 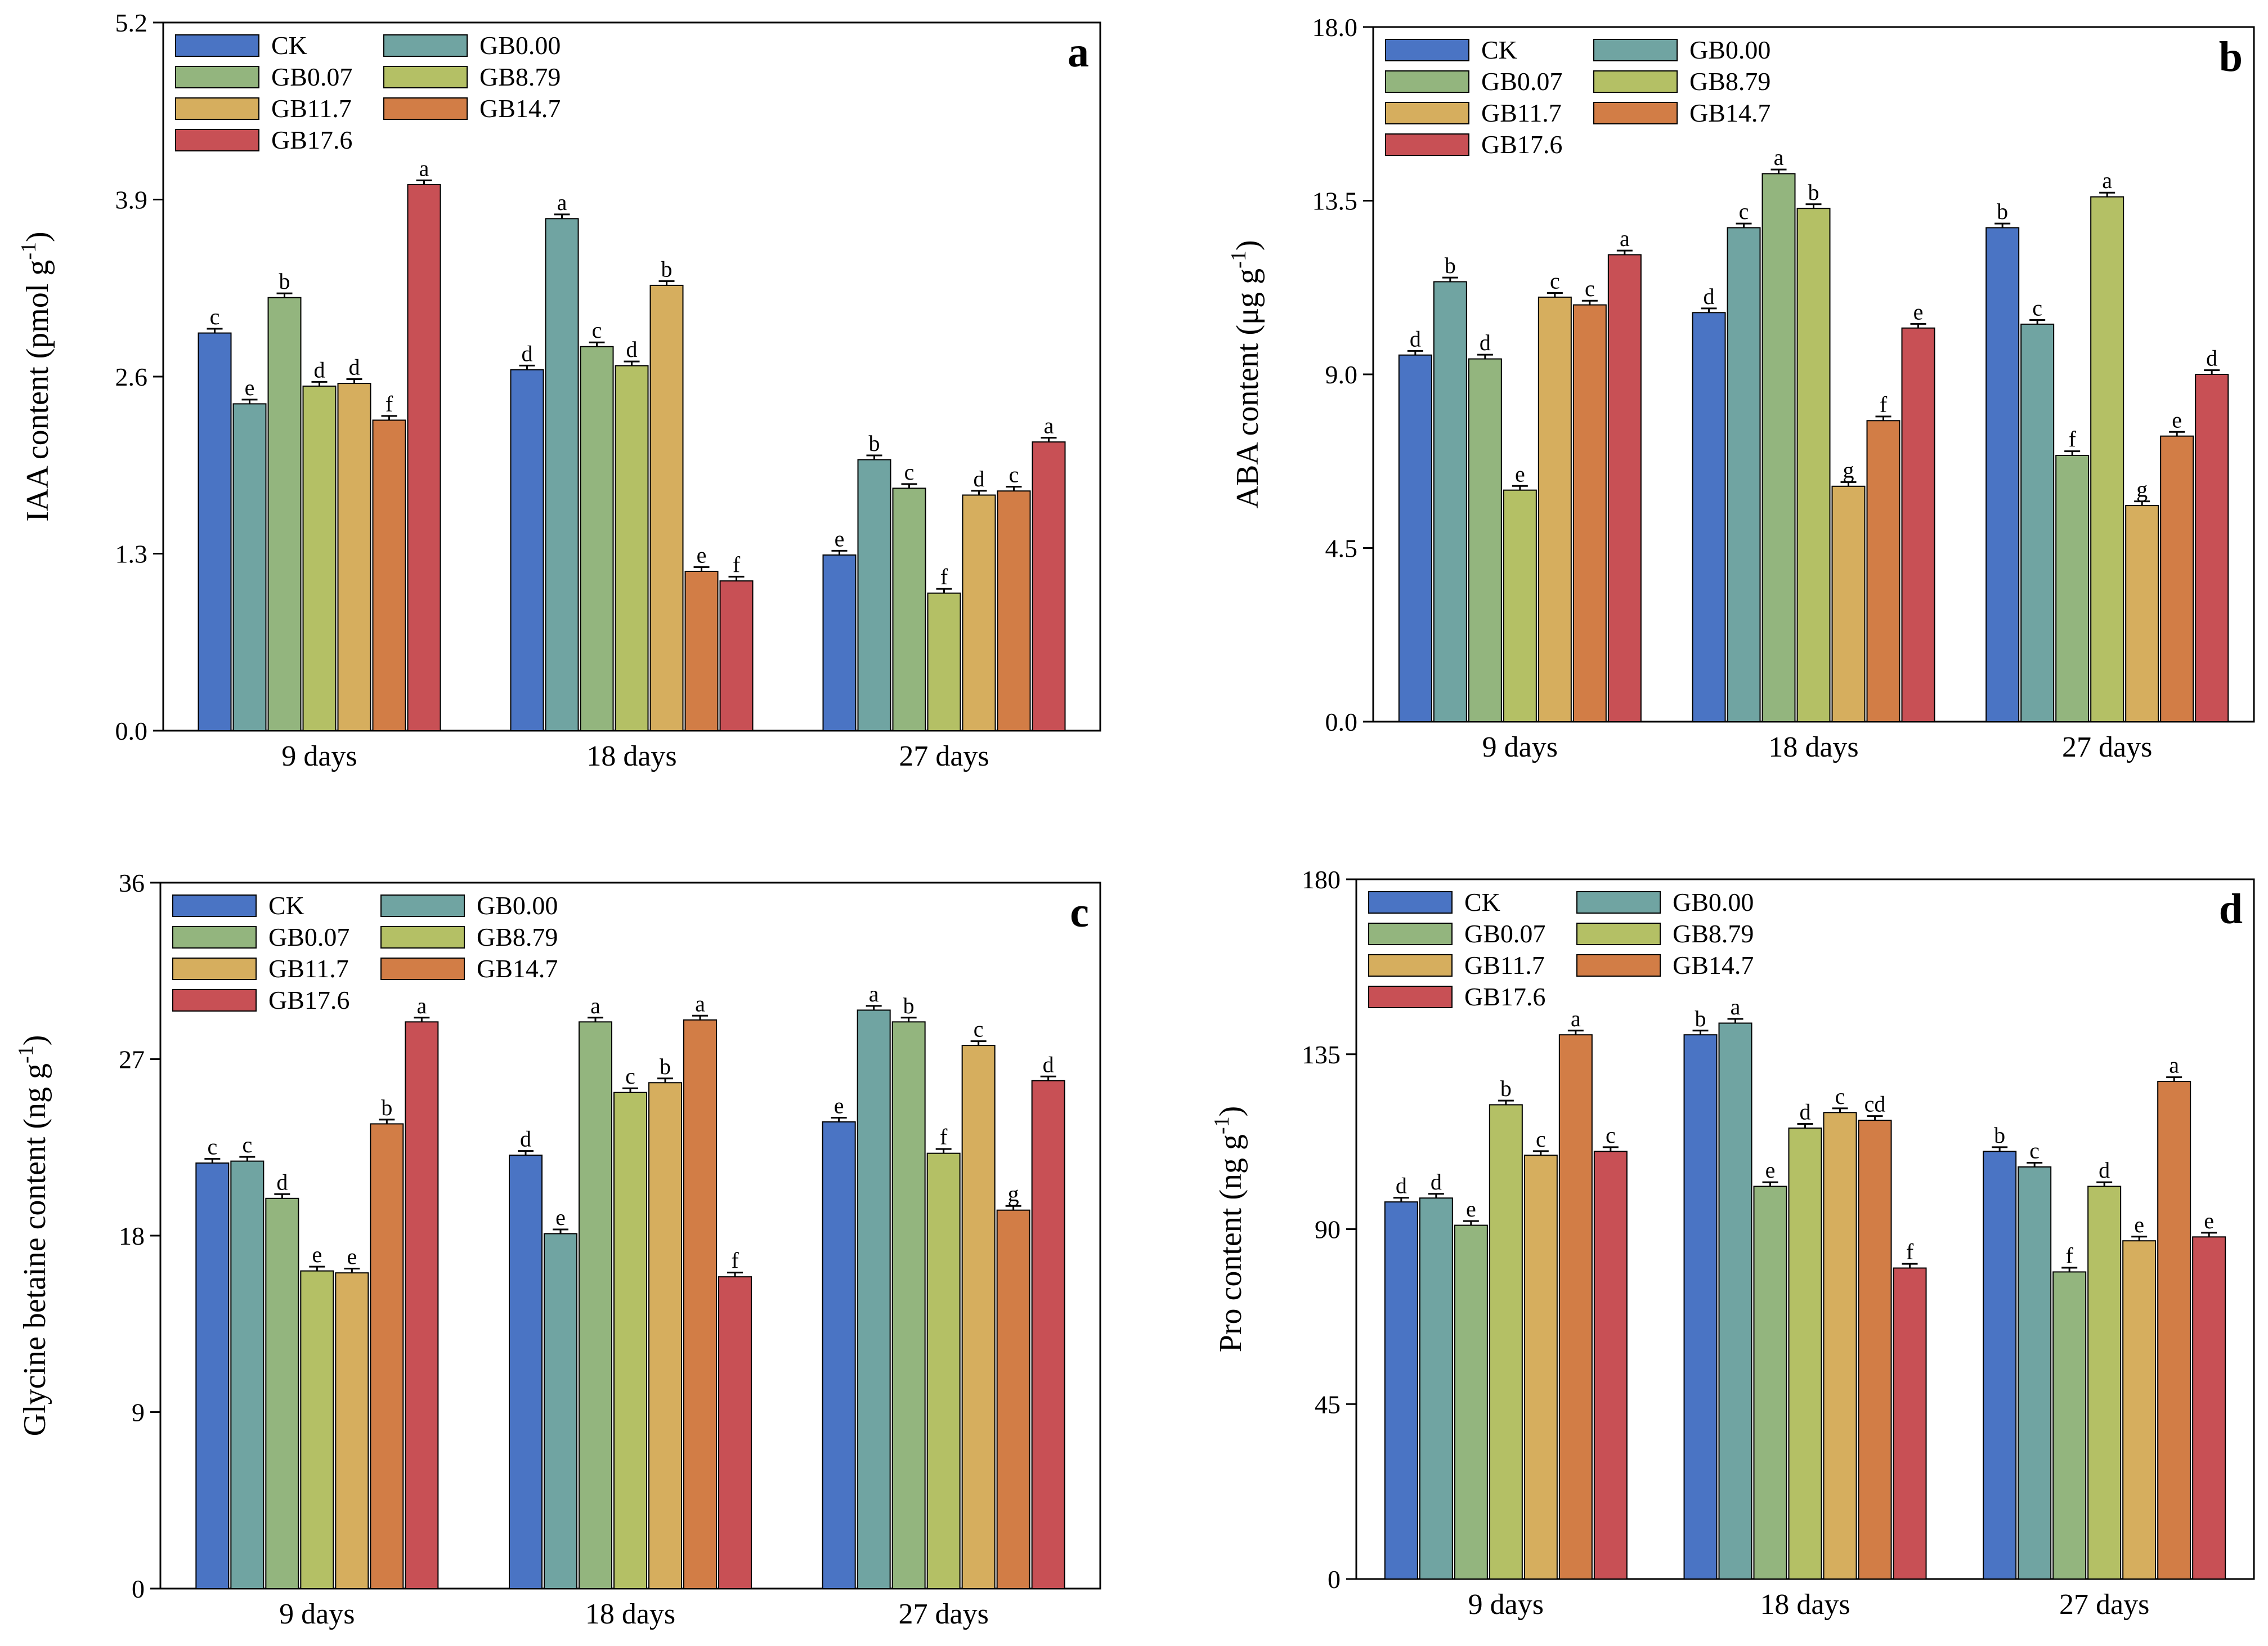 I want to click on y-tick-label: 5.2, so click(x=131, y=22).